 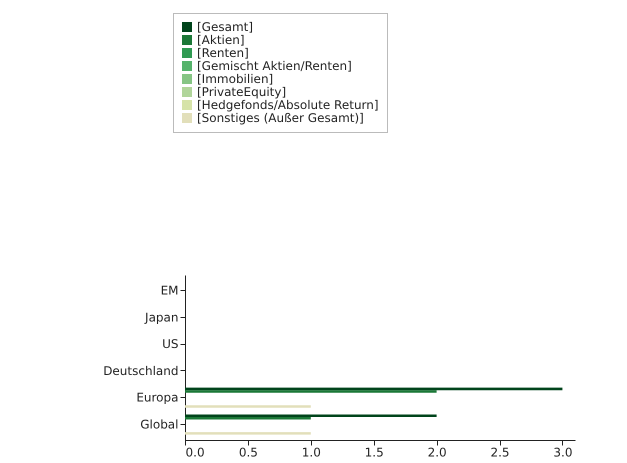 I want to click on x-tick-label: 3.0, so click(x=562, y=453).